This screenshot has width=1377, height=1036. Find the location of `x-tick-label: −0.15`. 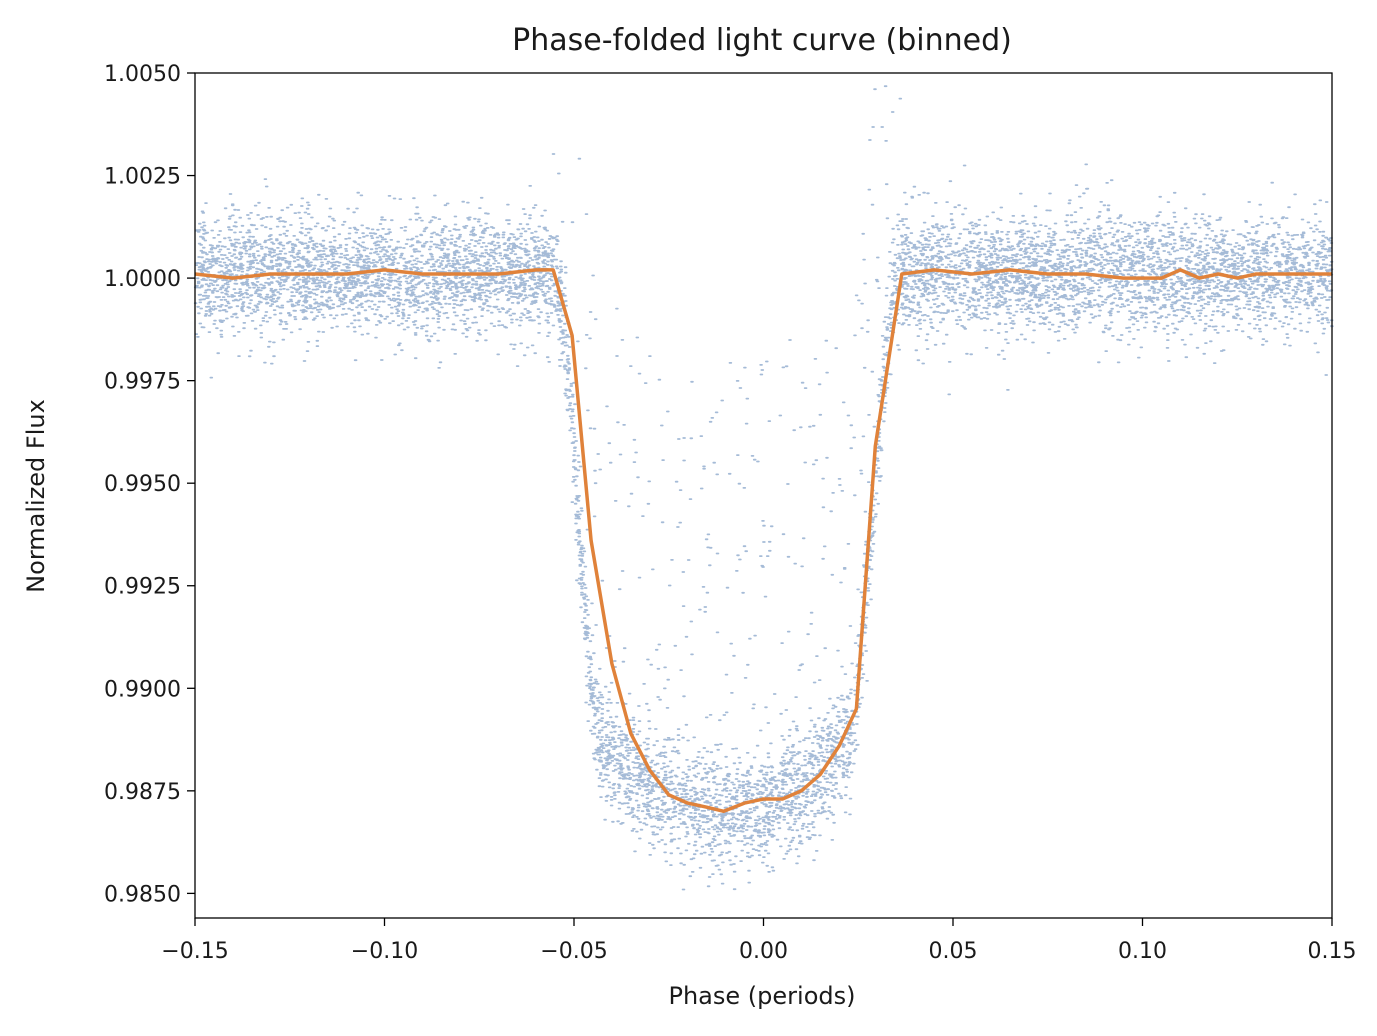

x-tick-label: −0.15 is located at coordinates (194, 951).